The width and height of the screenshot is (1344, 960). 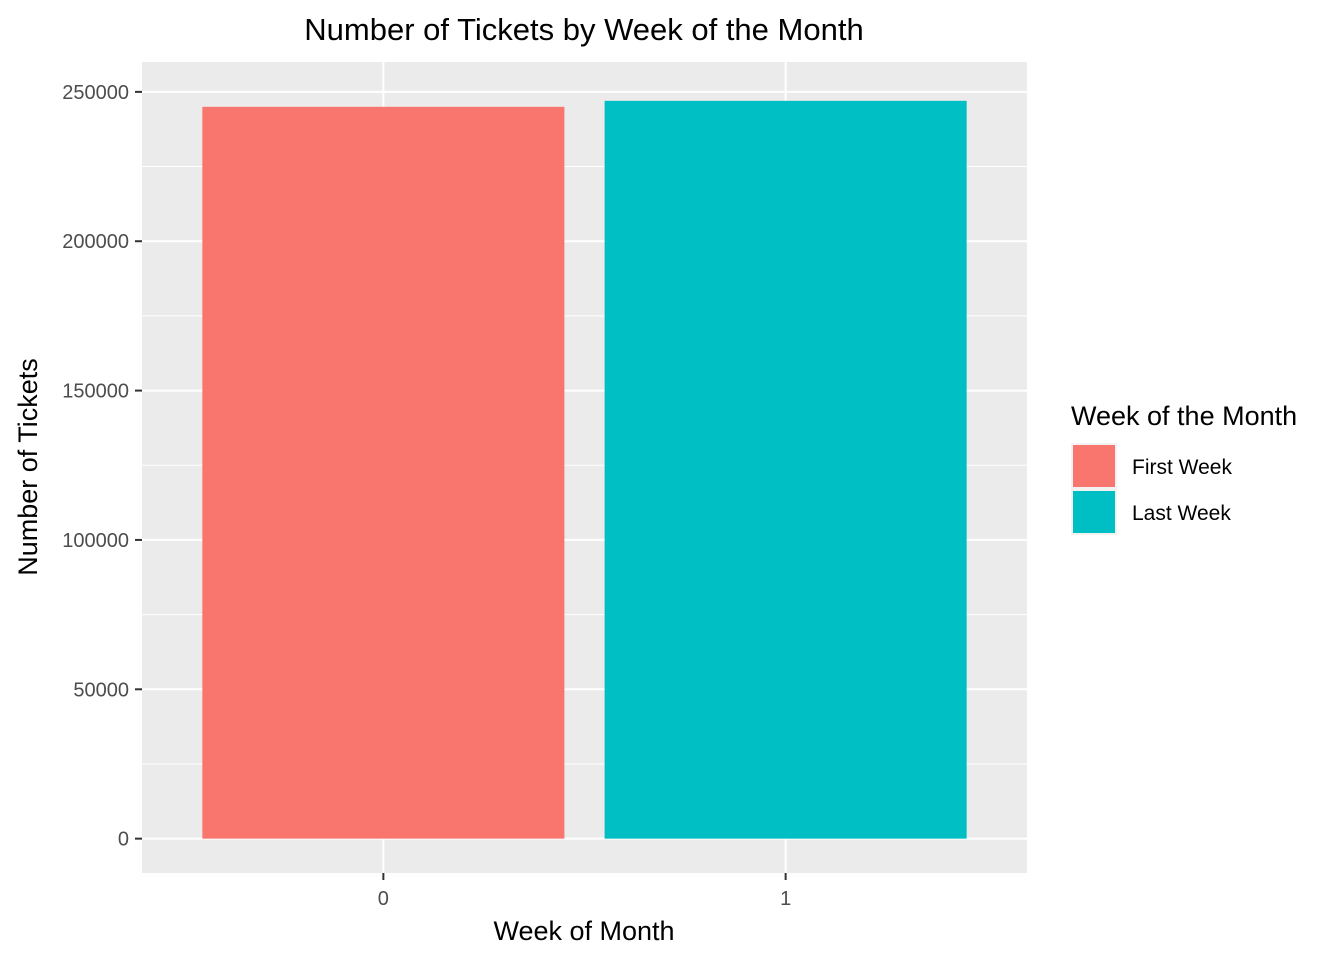 I want to click on legend: Week of the Month First Week Last Week, so click(x=1184, y=468).